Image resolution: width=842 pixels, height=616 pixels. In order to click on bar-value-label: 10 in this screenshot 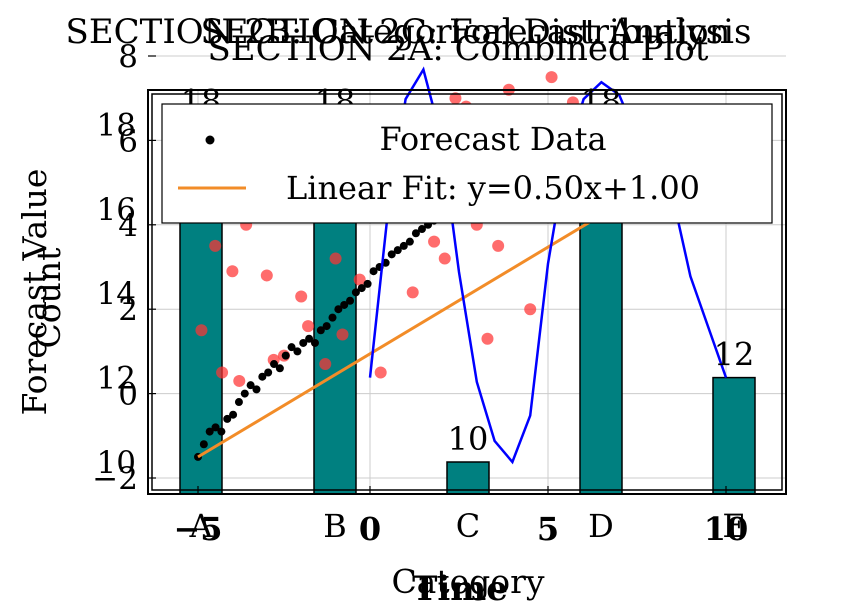, I will do `click(468, 439)`.